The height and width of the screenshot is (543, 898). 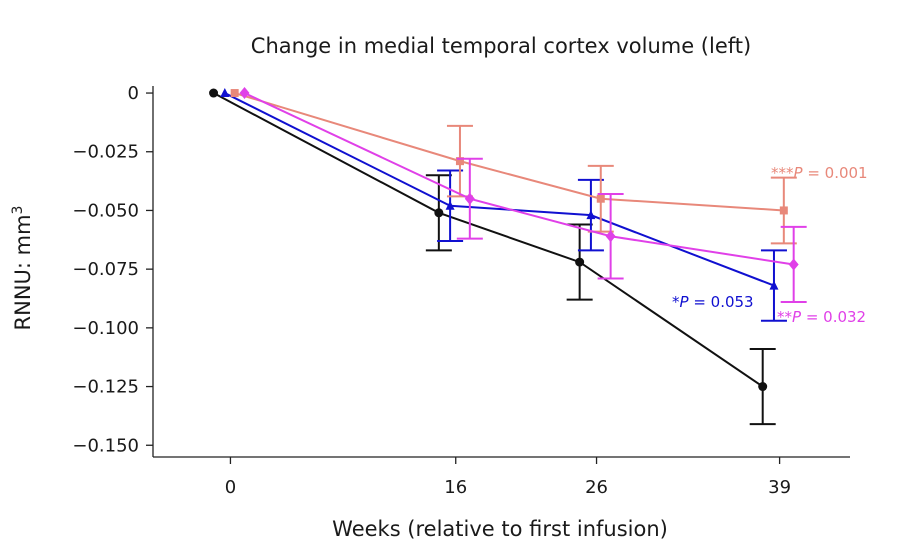 What do you see at coordinates (782, 173) in the screenshot?
I see `annotation-p-001-stars: ***` at bounding box center [782, 173].